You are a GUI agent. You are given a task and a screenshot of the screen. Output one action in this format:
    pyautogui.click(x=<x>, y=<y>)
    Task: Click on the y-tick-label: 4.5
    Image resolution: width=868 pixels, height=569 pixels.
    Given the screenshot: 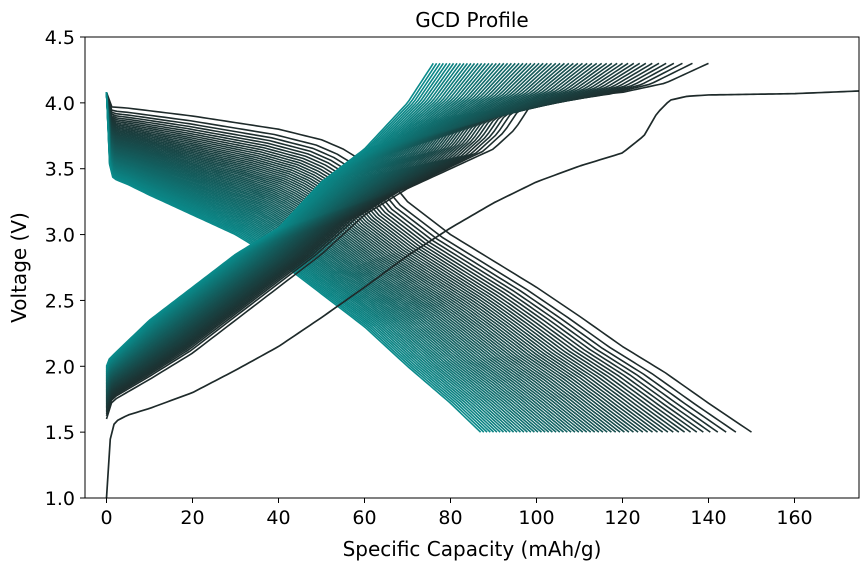 What is the action you would take?
    pyautogui.click(x=60, y=38)
    